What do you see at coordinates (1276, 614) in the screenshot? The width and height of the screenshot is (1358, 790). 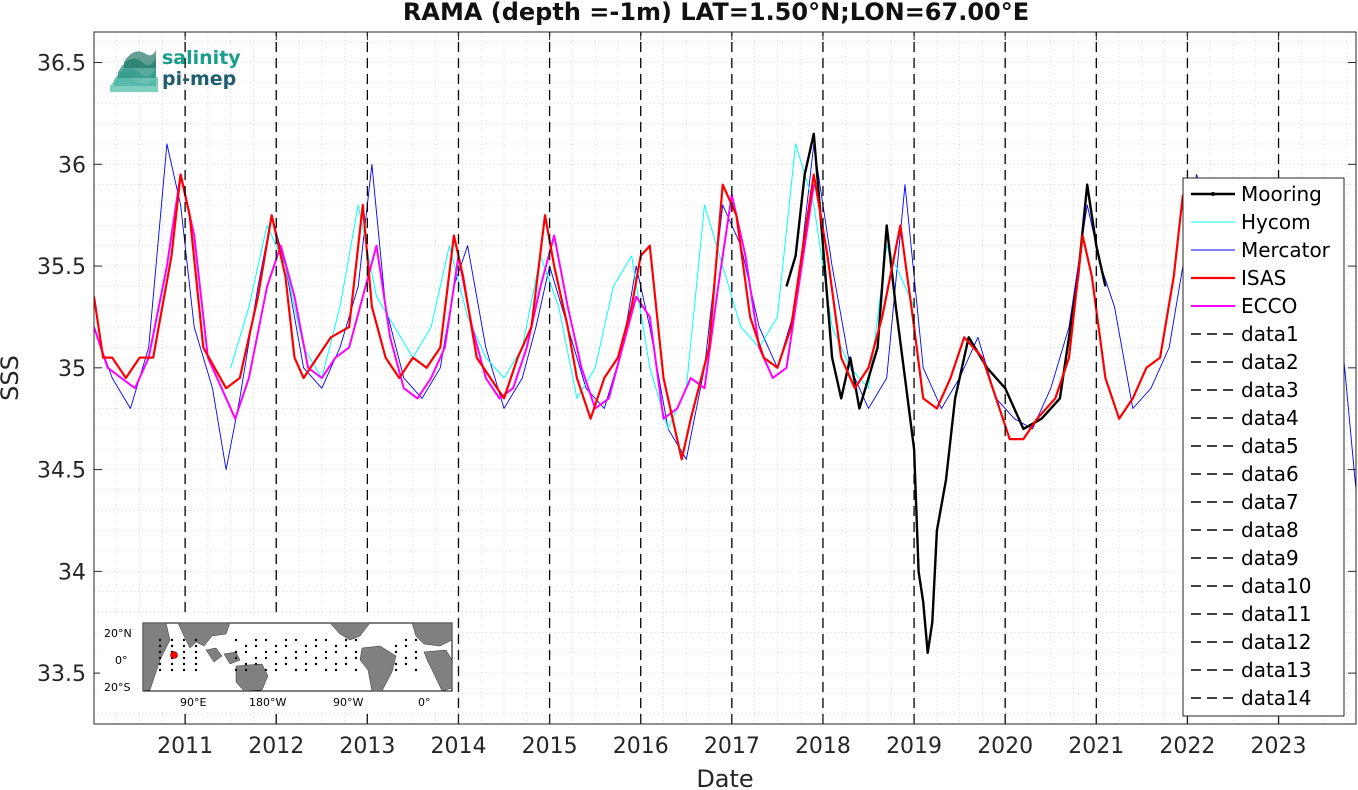 I see `legend-label: data11` at bounding box center [1276, 614].